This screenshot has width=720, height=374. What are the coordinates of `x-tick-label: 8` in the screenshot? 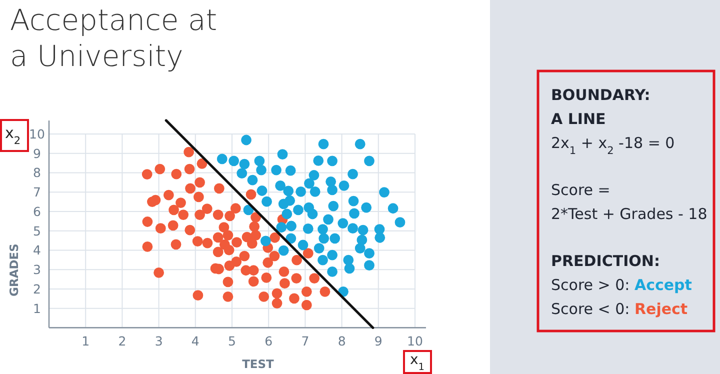 It's located at (342, 341).